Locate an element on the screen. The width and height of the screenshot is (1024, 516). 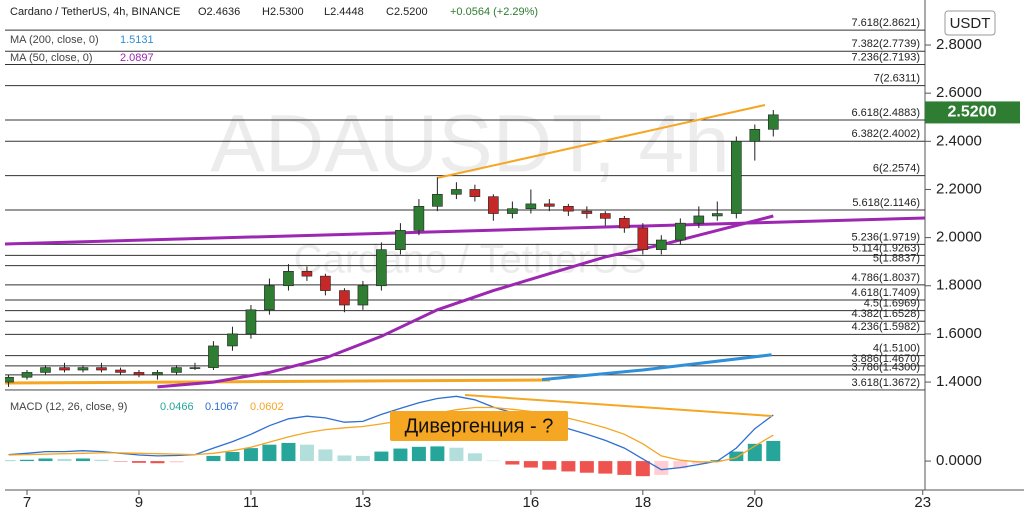
fib-label: 4.236(1.5982) is located at coordinates (886, 327).